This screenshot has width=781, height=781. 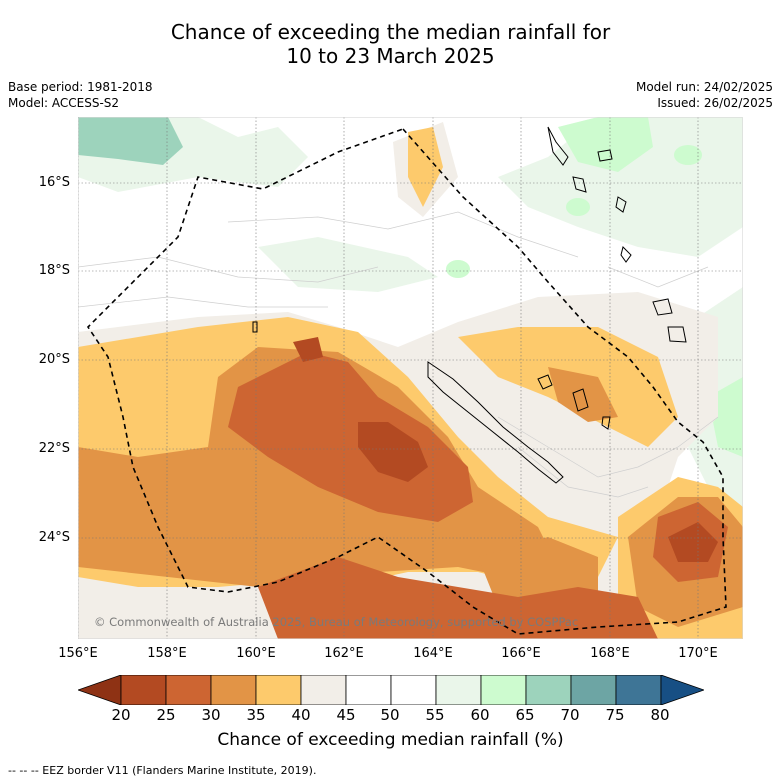 What do you see at coordinates (682, 690) in the screenshot?
I see `colorbar-over-triangle` at bounding box center [682, 690].